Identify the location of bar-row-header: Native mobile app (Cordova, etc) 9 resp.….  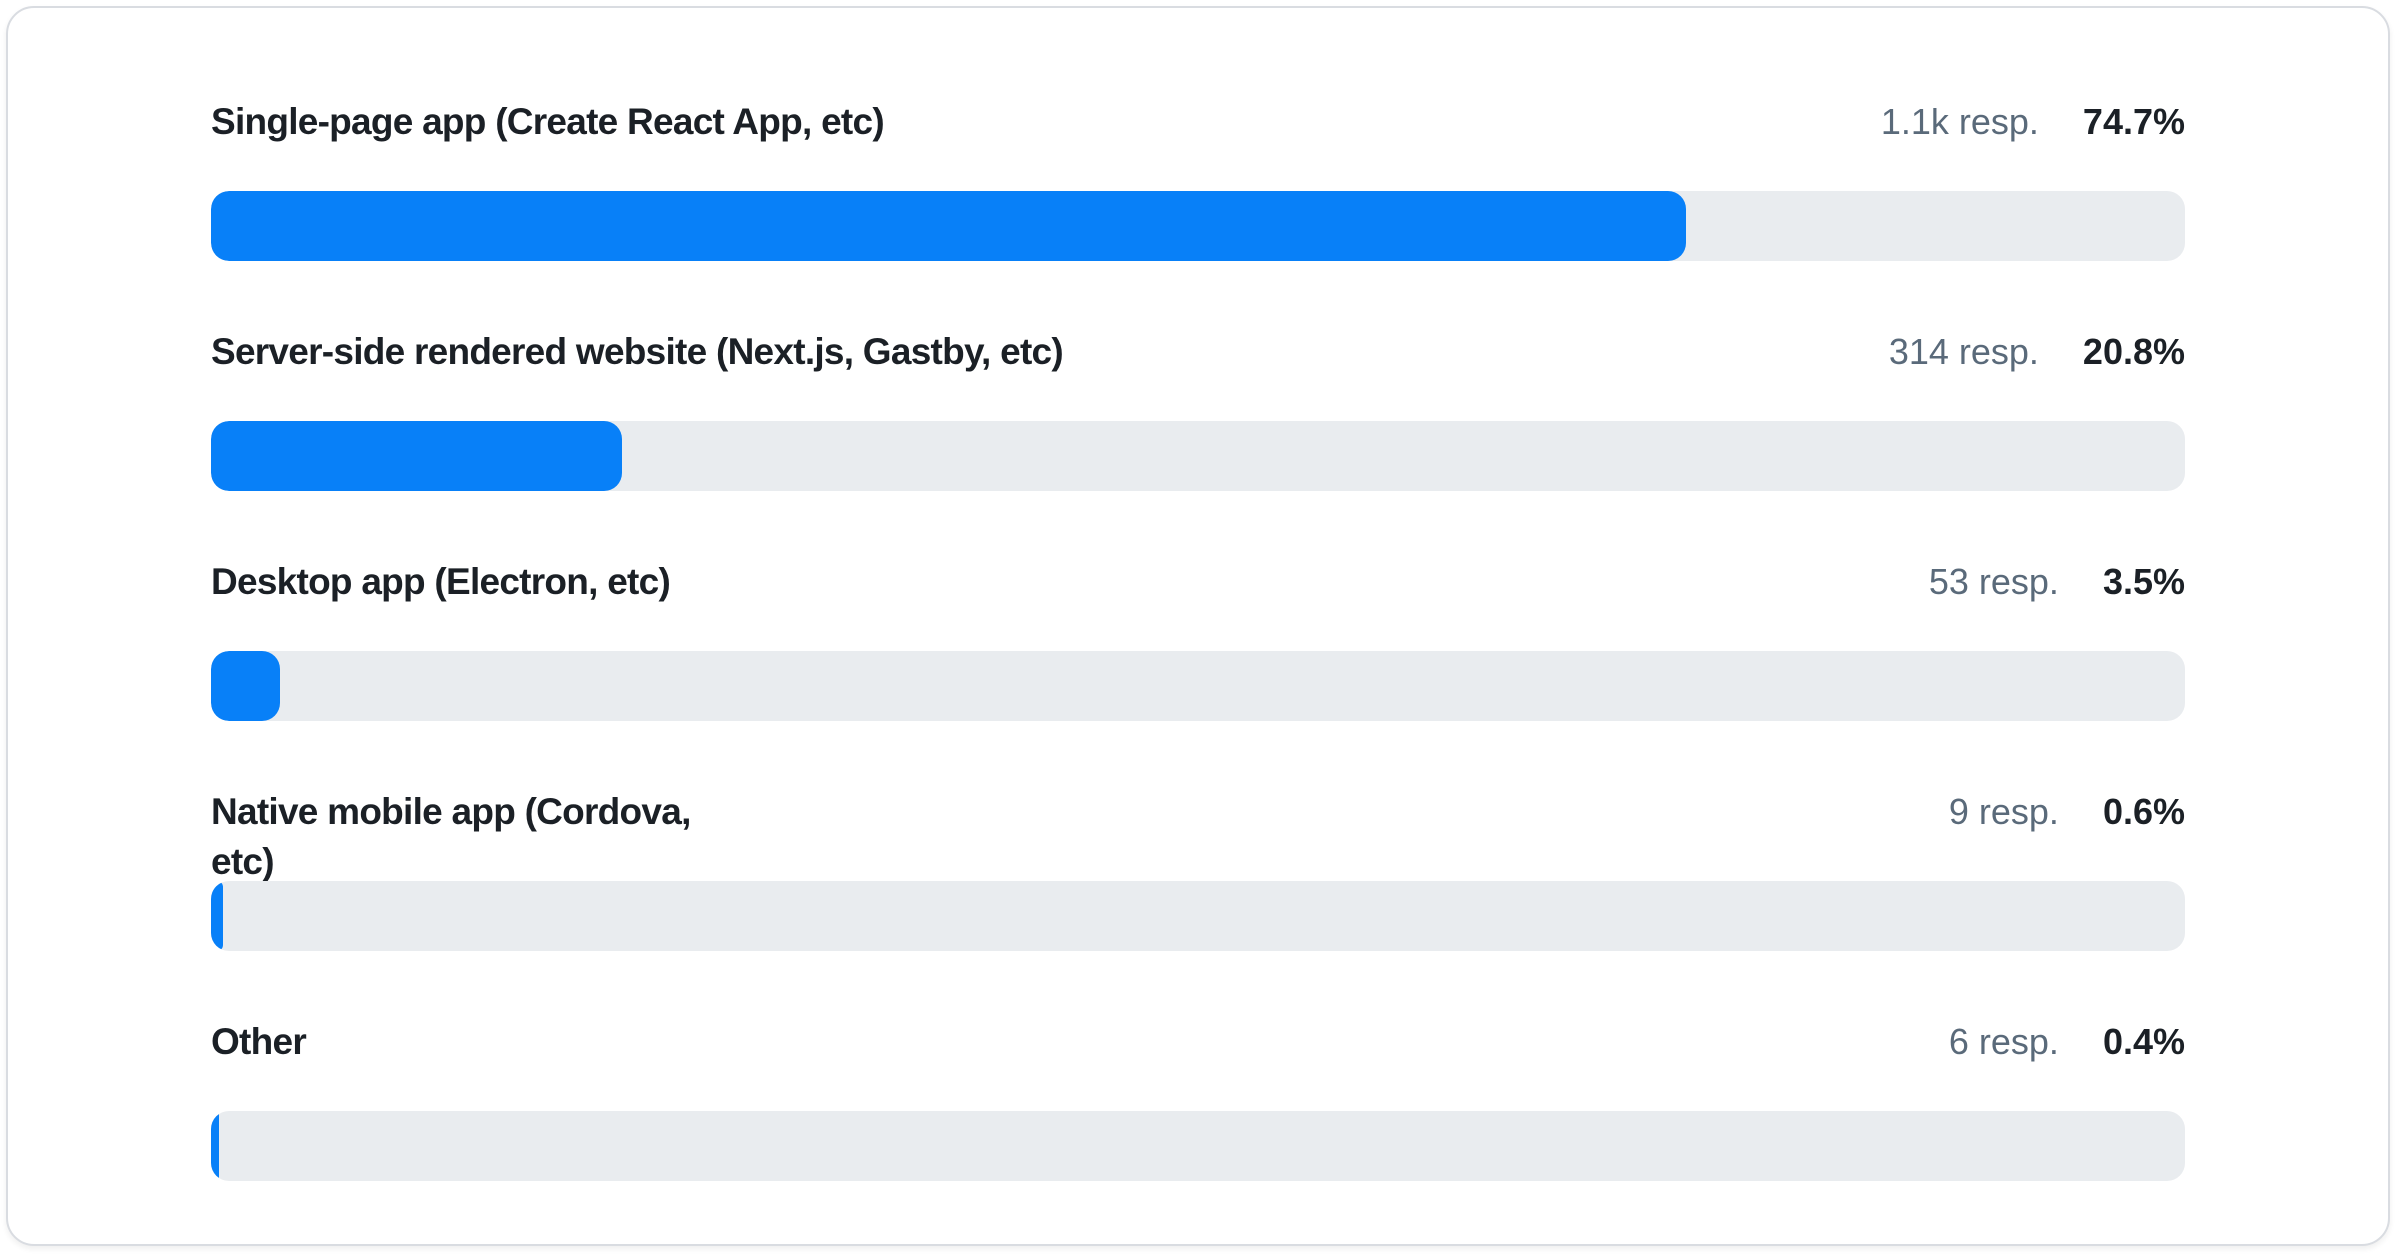
(1198, 834).